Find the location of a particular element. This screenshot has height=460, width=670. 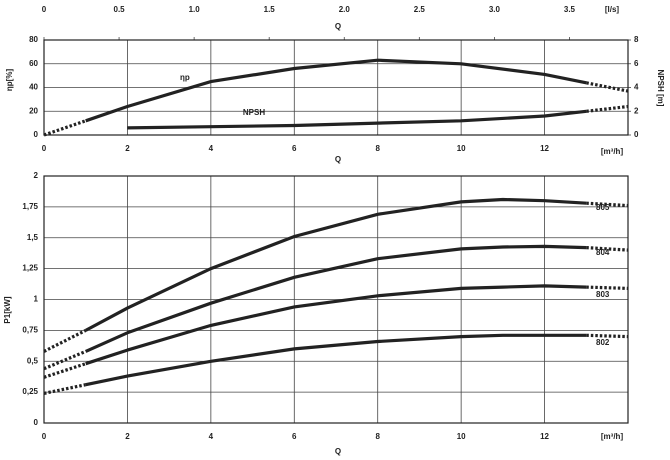

series-label: 803 is located at coordinates (603, 294).